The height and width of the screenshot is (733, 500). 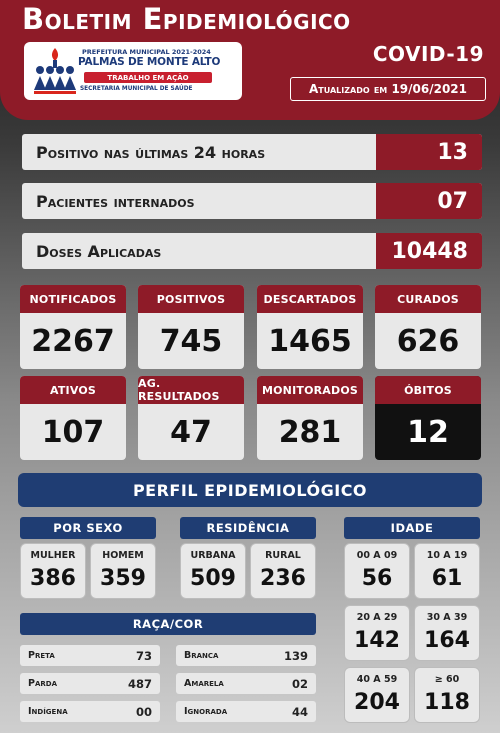 I want to click on bar-label: Positivo nas últimas 24 horas, so click(x=151, y=152).